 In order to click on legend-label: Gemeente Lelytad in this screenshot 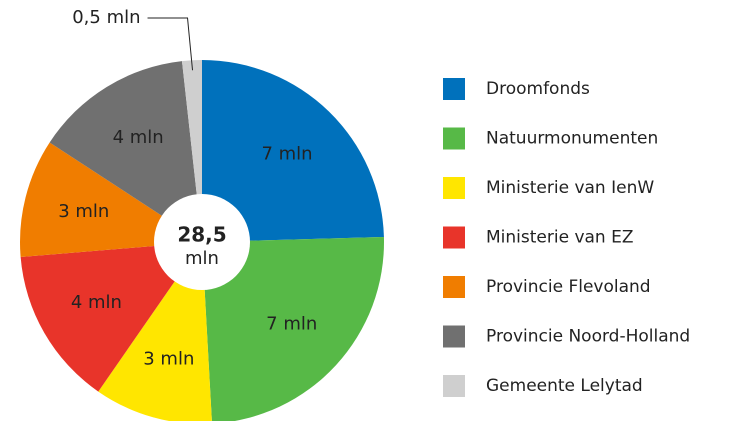, I will do `click(564, 386)`.